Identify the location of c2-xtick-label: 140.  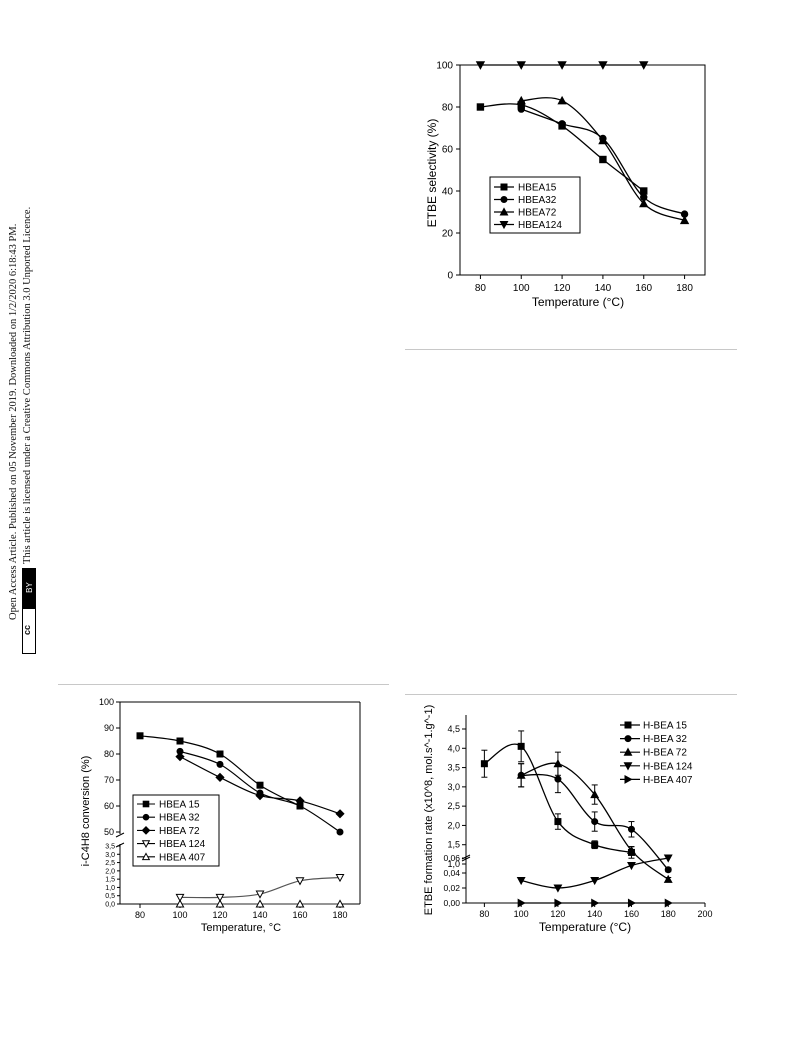
(259, 915).